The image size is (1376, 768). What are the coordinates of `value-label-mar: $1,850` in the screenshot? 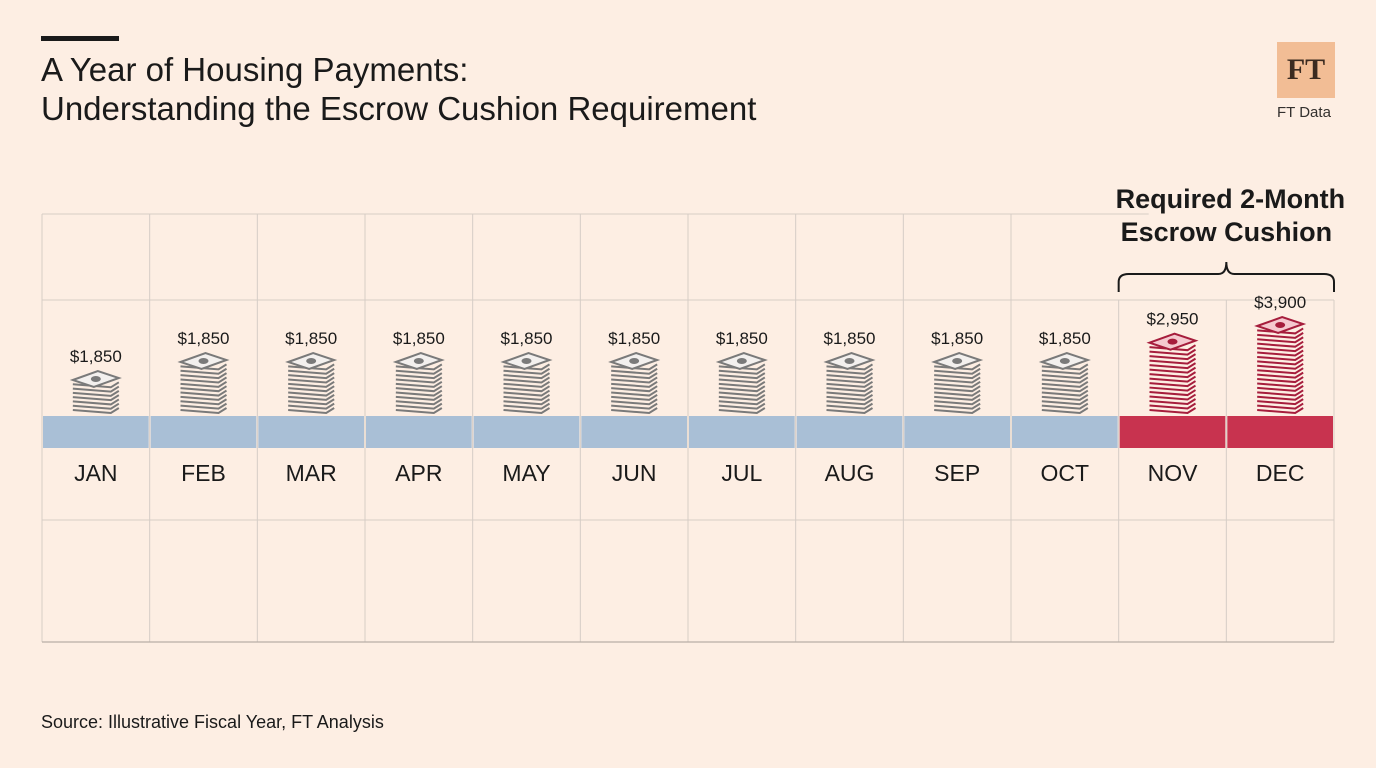 It's located at (311, 338).